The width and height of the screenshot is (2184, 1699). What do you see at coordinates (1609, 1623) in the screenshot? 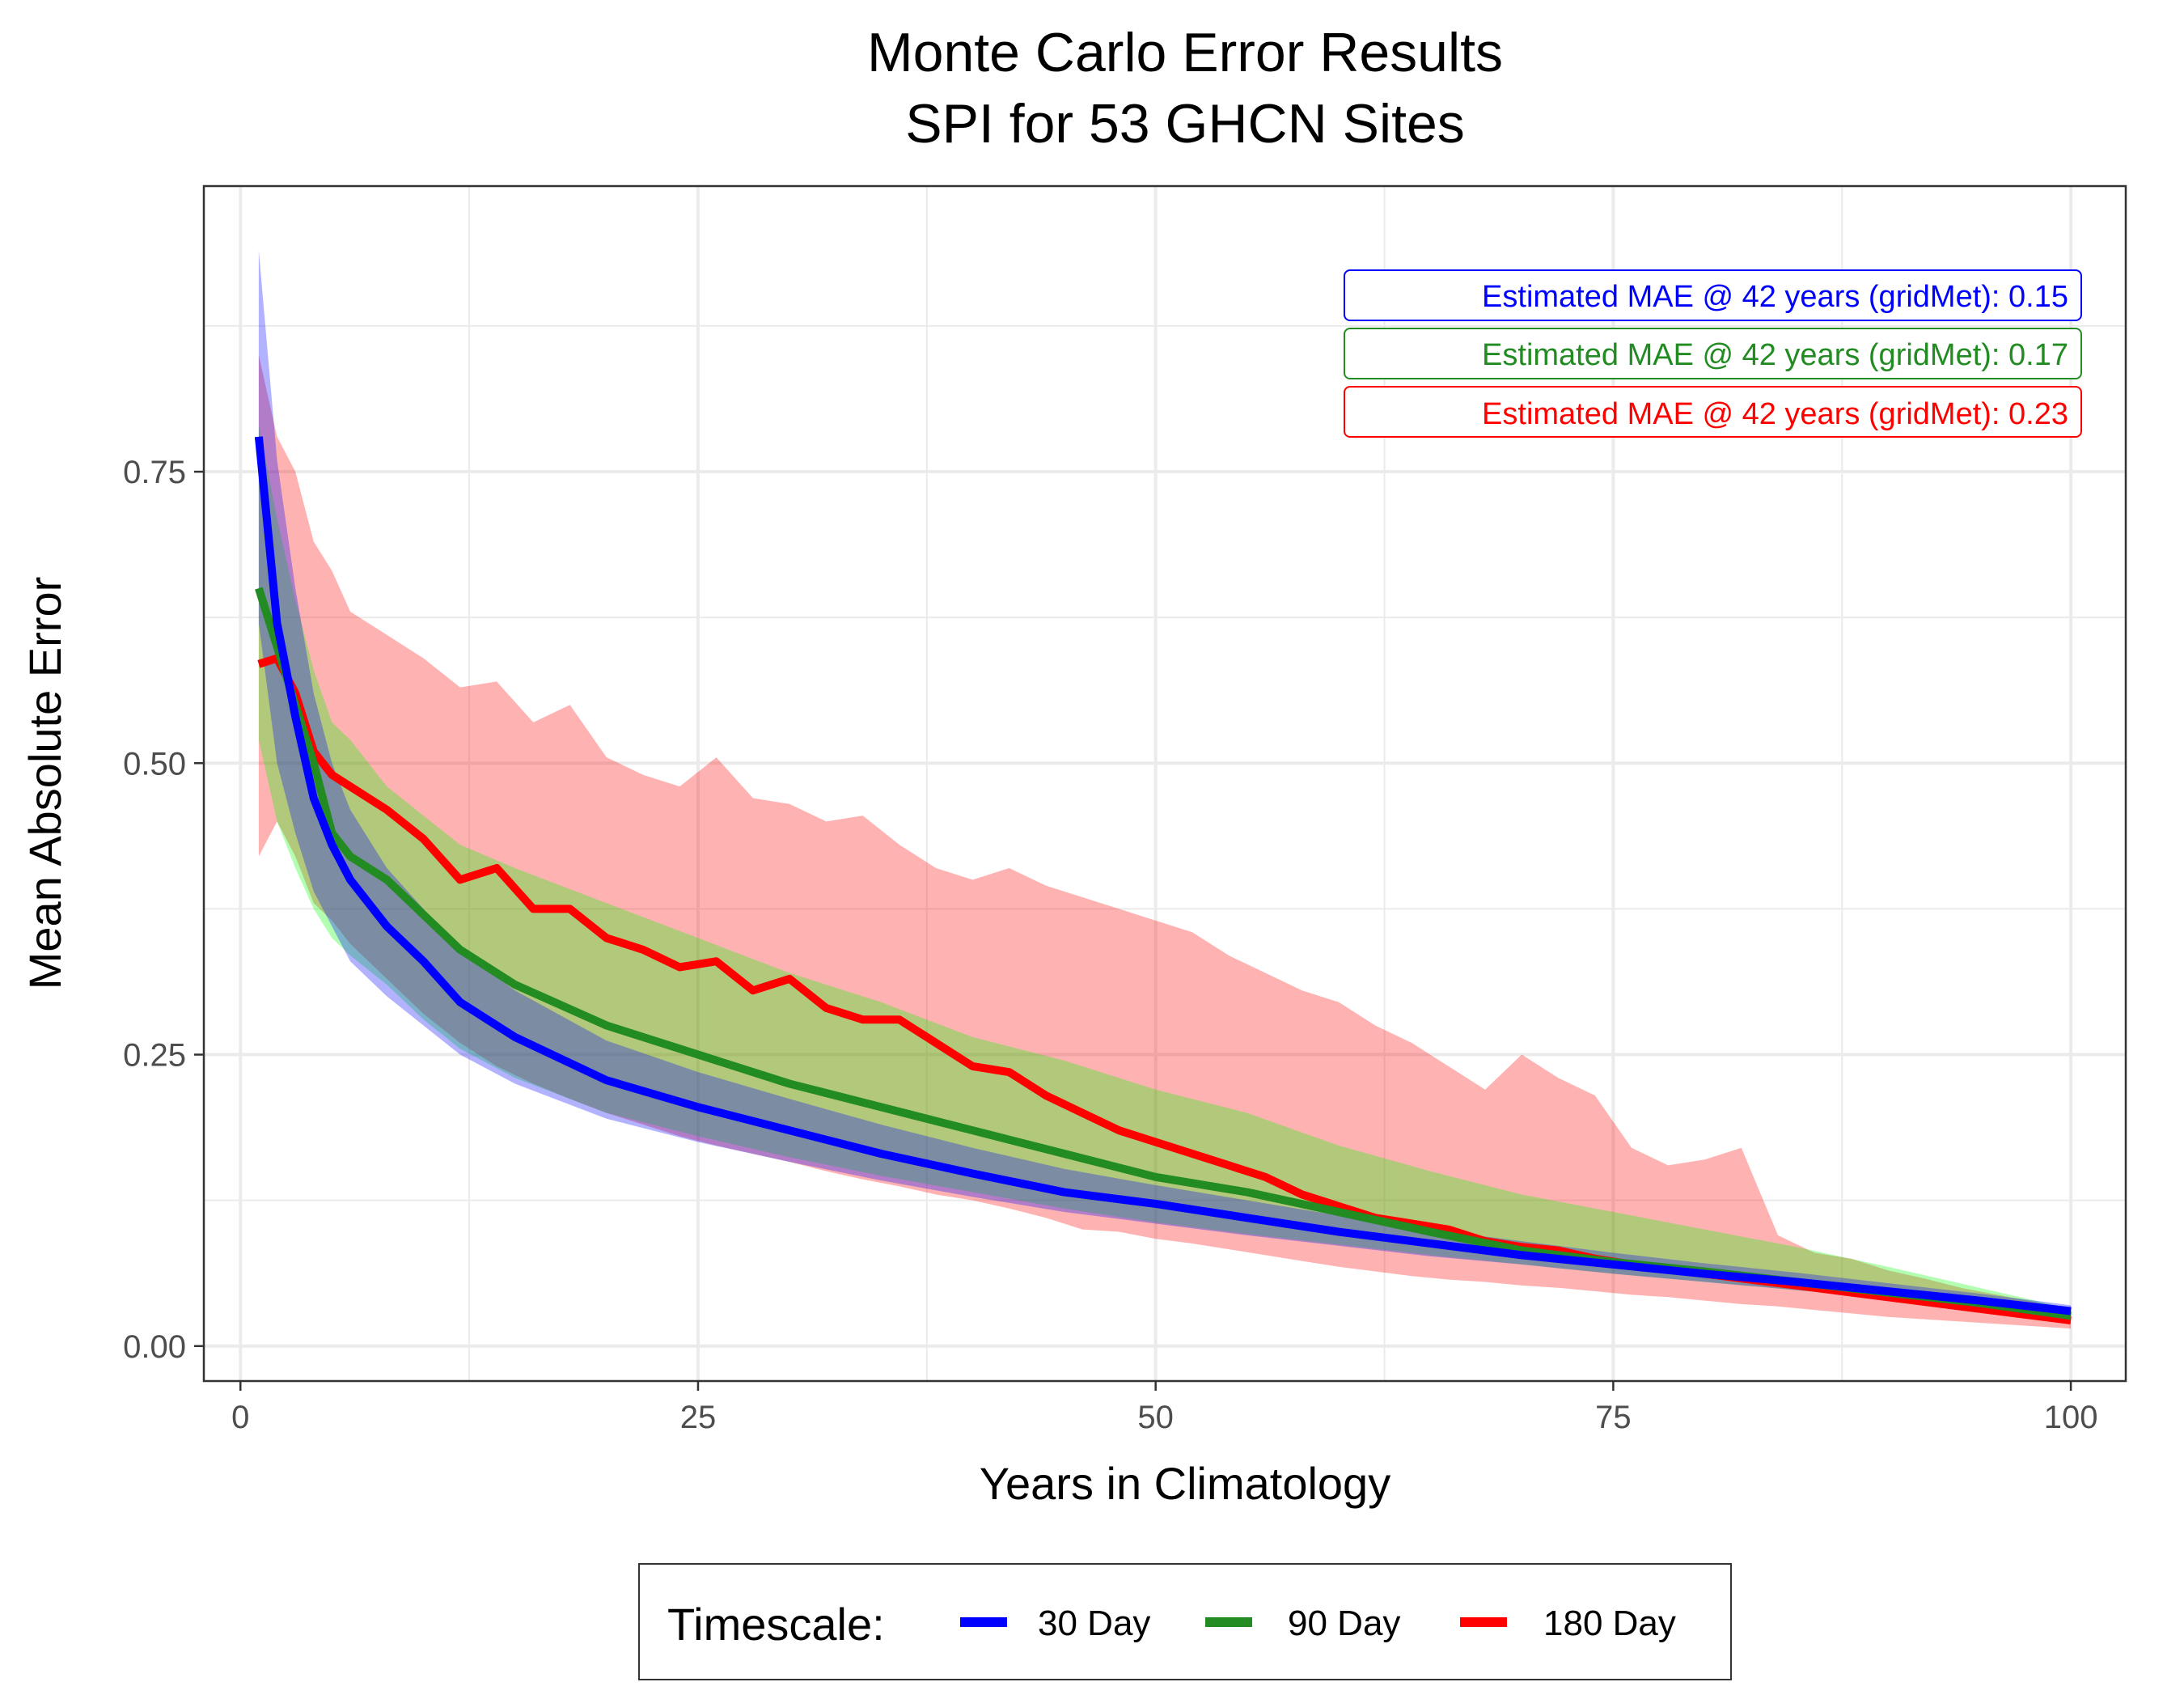
I see `legend-label-180-day: 180 Day` at bounding box center [1609, 1623].